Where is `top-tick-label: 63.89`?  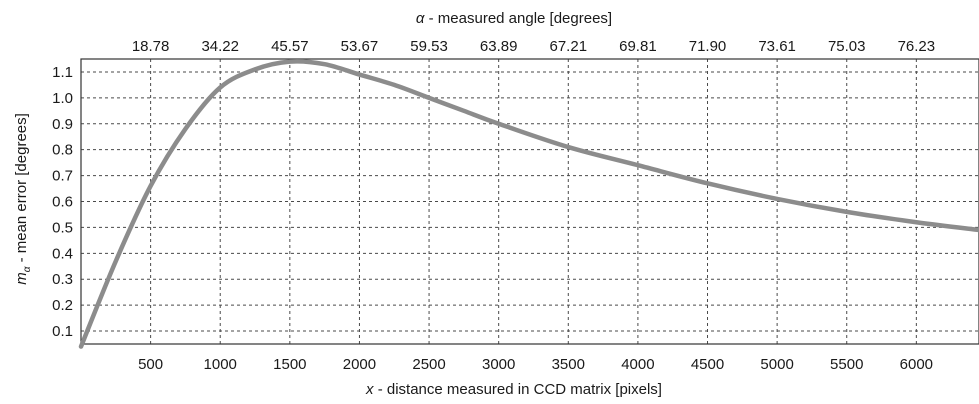
top-tick-label: 63.89 is located at coordinates (499, 46).